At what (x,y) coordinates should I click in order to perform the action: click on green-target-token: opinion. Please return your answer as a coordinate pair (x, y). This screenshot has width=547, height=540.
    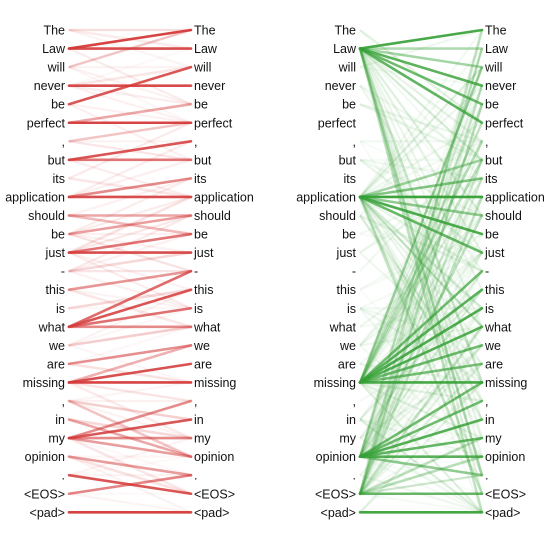
    Looking at the image, I should click on (505, 457).